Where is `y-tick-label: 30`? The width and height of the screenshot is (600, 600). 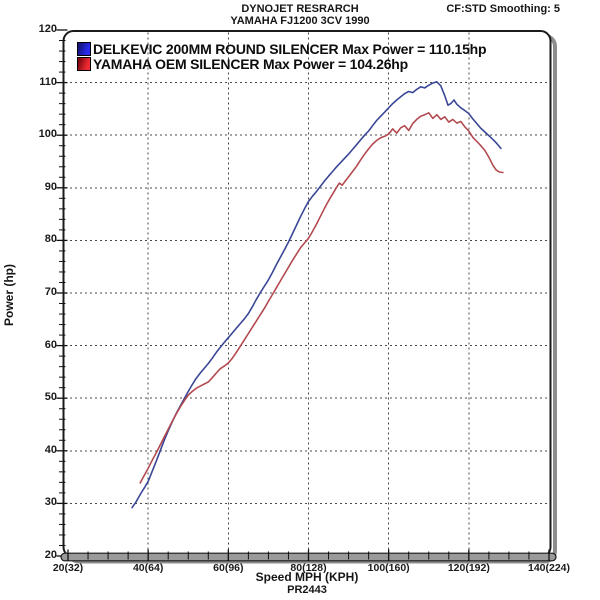 y-tick-label: 30 is located at coordinates (50, 502).